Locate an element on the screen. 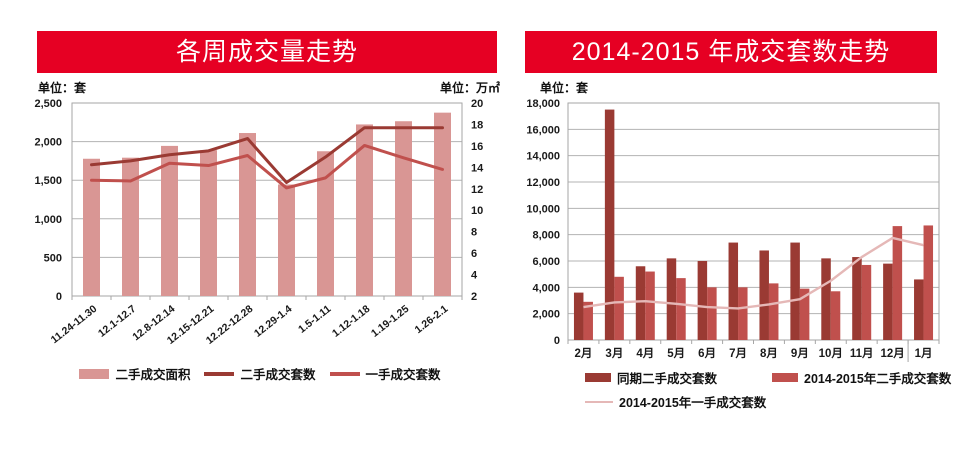  yearly-chart-title-banner: 2014-2015 年成交套数走势 is located at coordinates (731, 52).